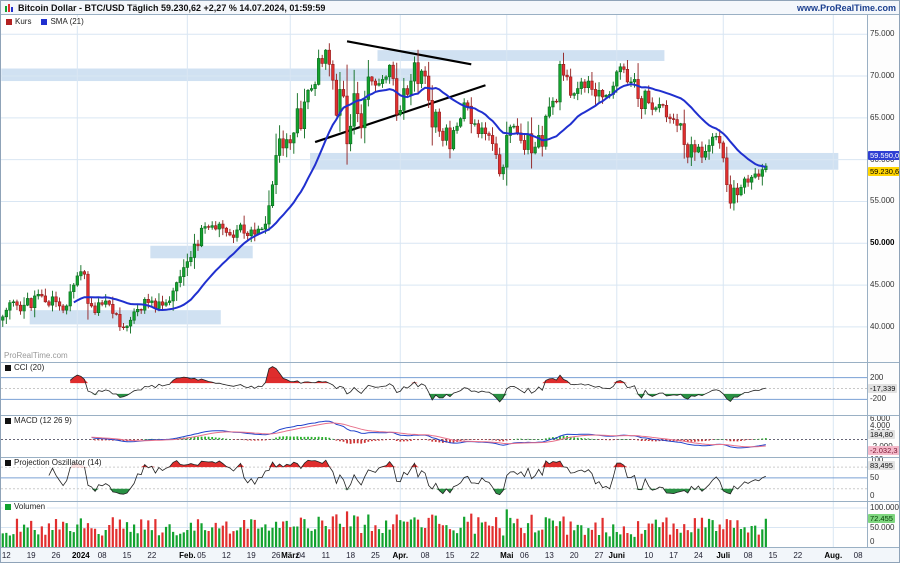 This screenshot has height=563, width=900. Describe the element at coordinates (833, 555) in the screenshot. I see `date-label: Aug.` at that location.